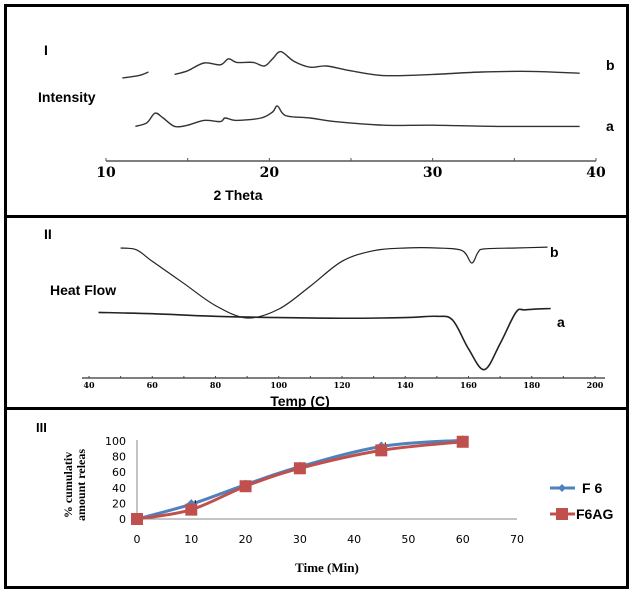  Describe the element at coordinates (119, 488) in the screenshot. I see `y-tick-label: 40` at that location.